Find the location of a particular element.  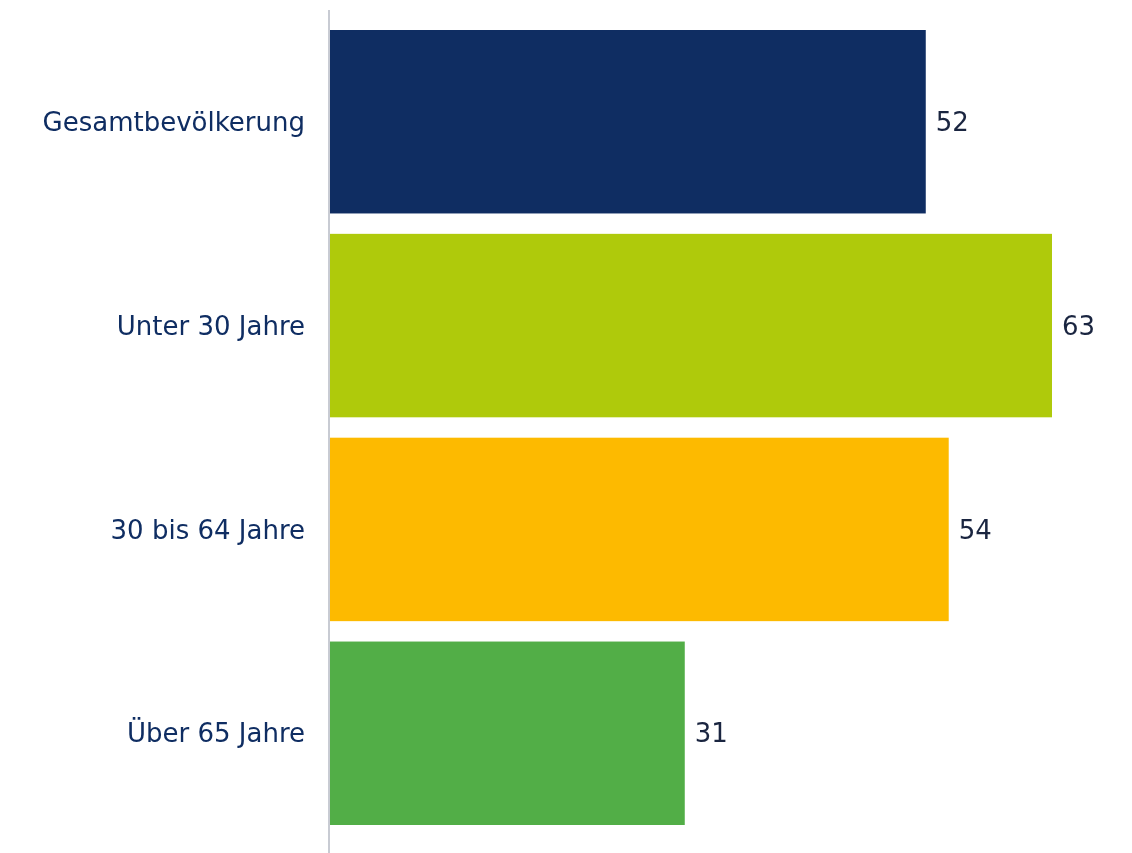

y-tick-label: Über 65 Jahre is located at coordinates (215, 733).